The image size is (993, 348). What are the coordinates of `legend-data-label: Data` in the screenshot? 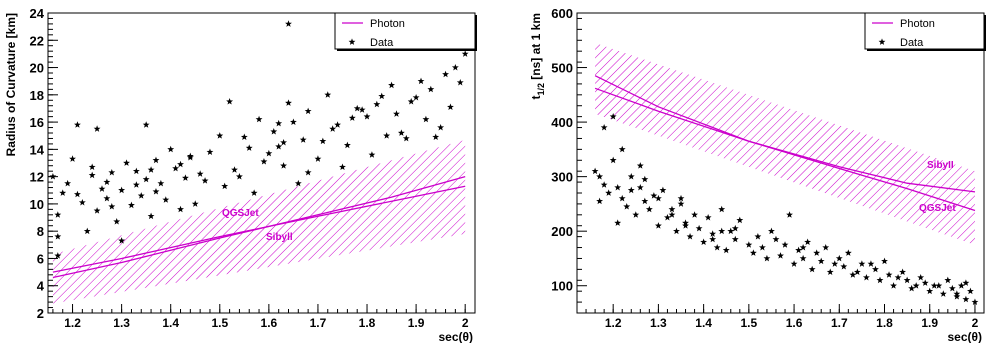 It's located at (382, 43).